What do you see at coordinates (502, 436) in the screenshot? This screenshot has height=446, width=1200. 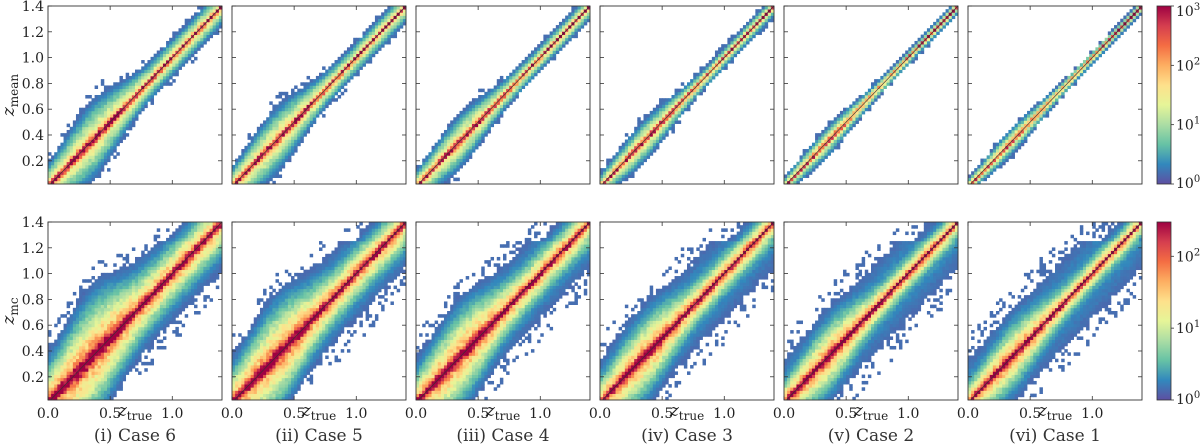 I see `panel-caption: (iii) Case 4` at bounding box center [502, 436].